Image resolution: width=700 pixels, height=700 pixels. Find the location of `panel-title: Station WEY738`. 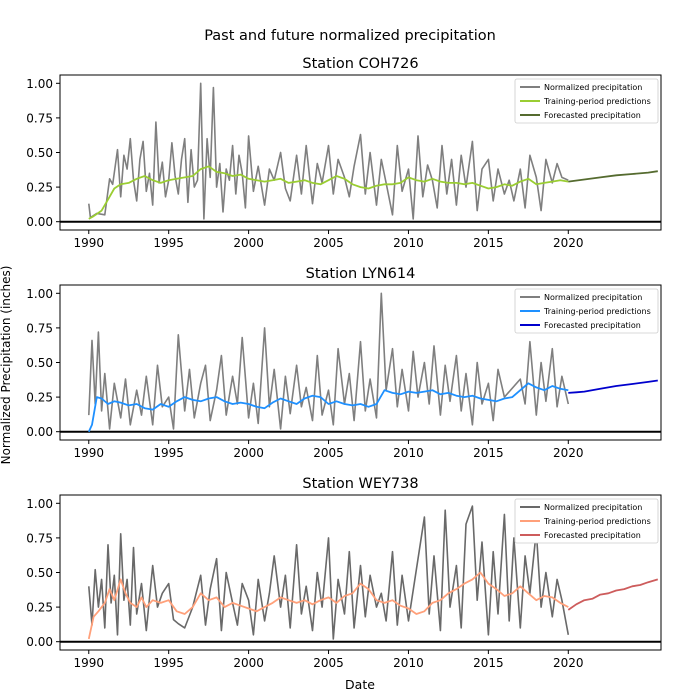

panel-title: Station WEY738 is located at coordinates (360, 484).